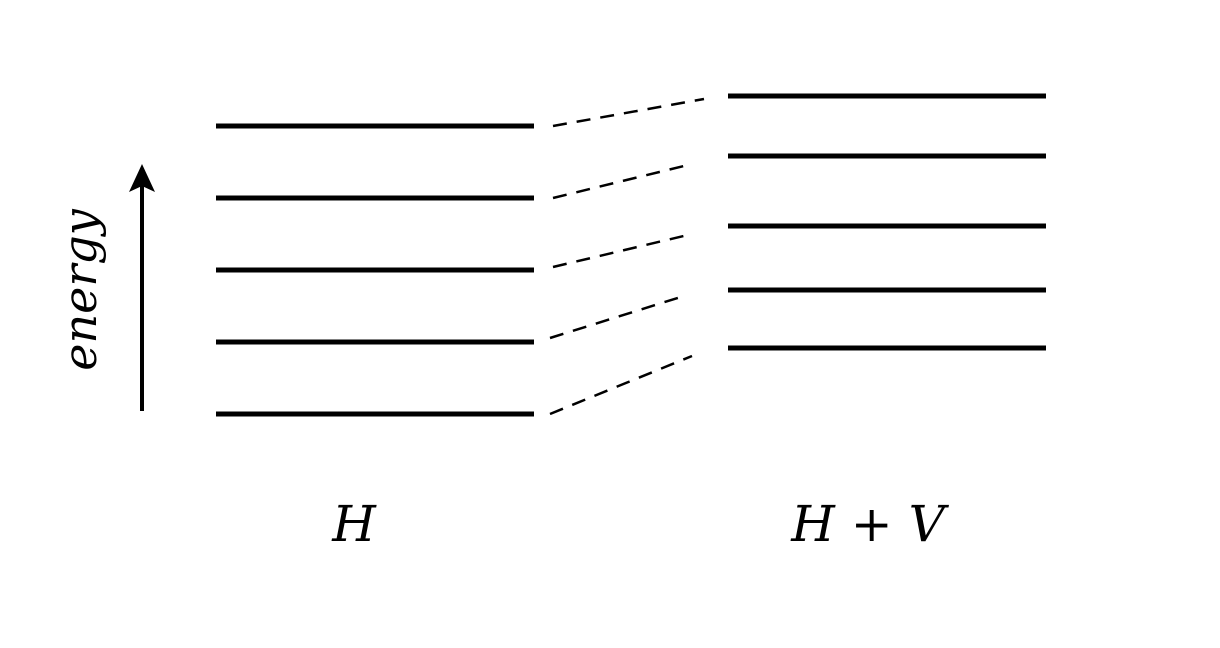 Image resolution: width=1220 pixels, height=648 pixels. I want to click on energy-axis-arrowhead, so click(142, 178).